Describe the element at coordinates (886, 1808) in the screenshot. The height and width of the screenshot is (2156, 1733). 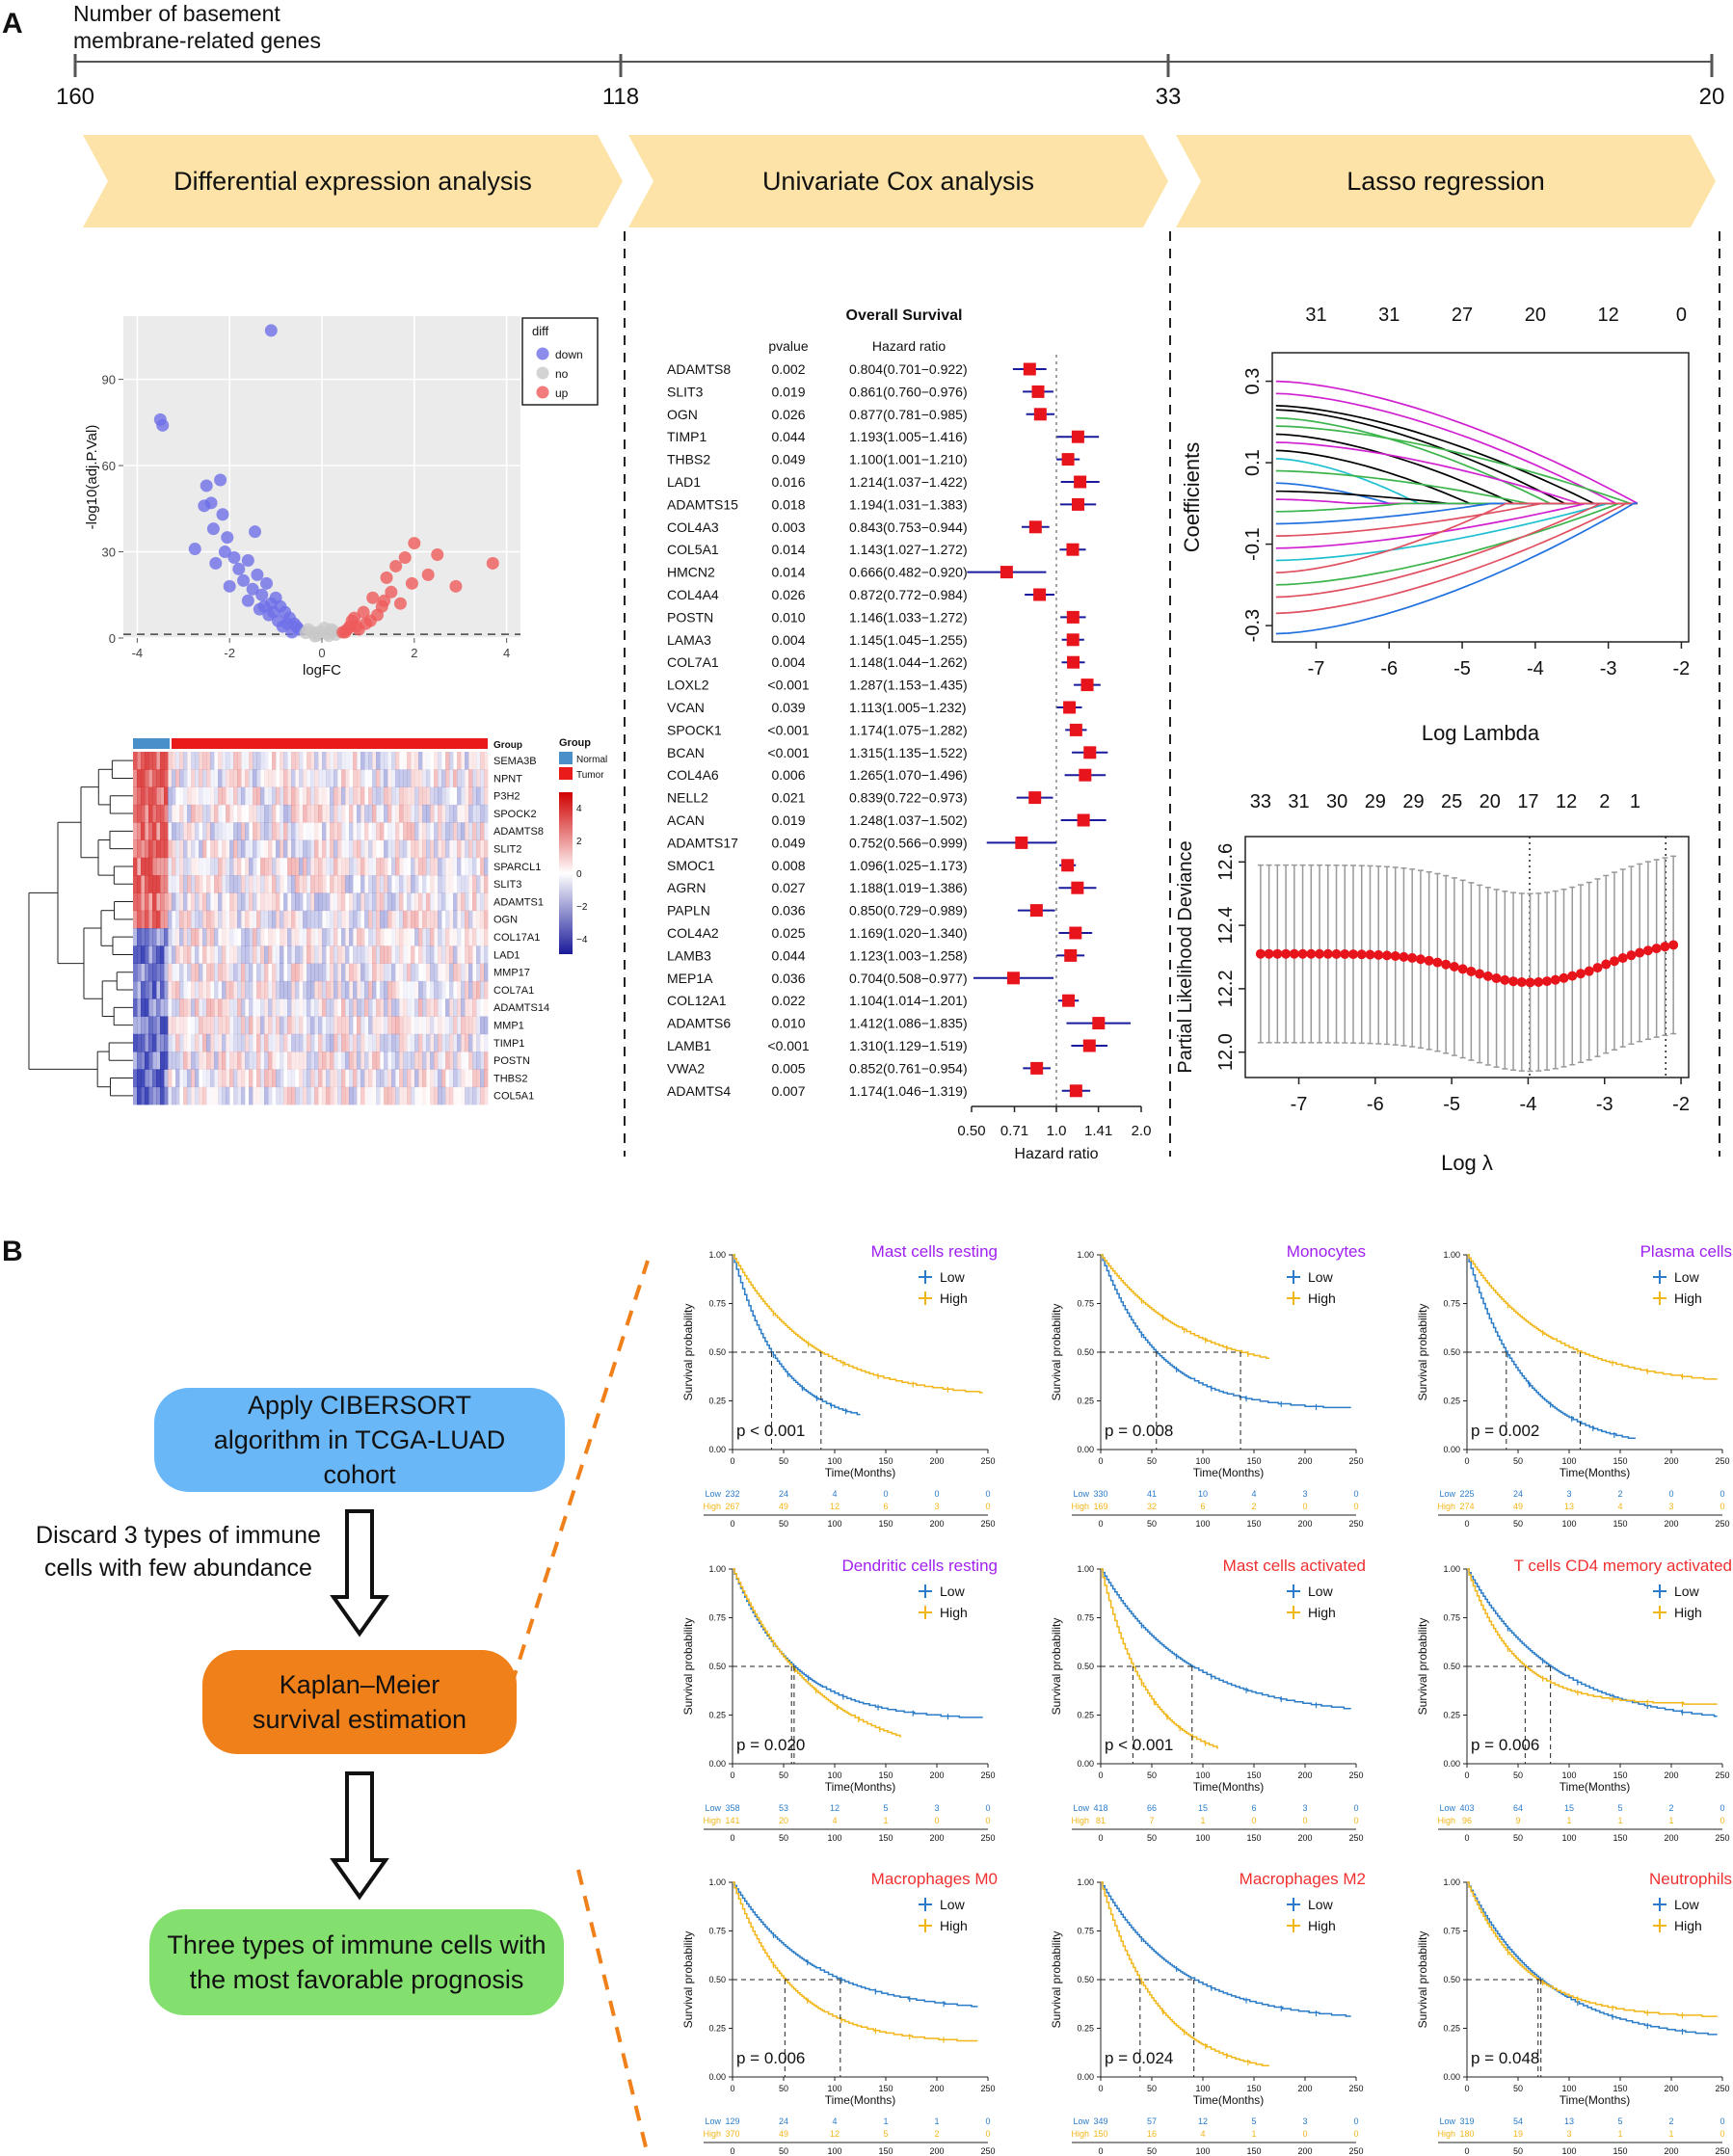
I see `km-risk-low-value: 5` at that location.